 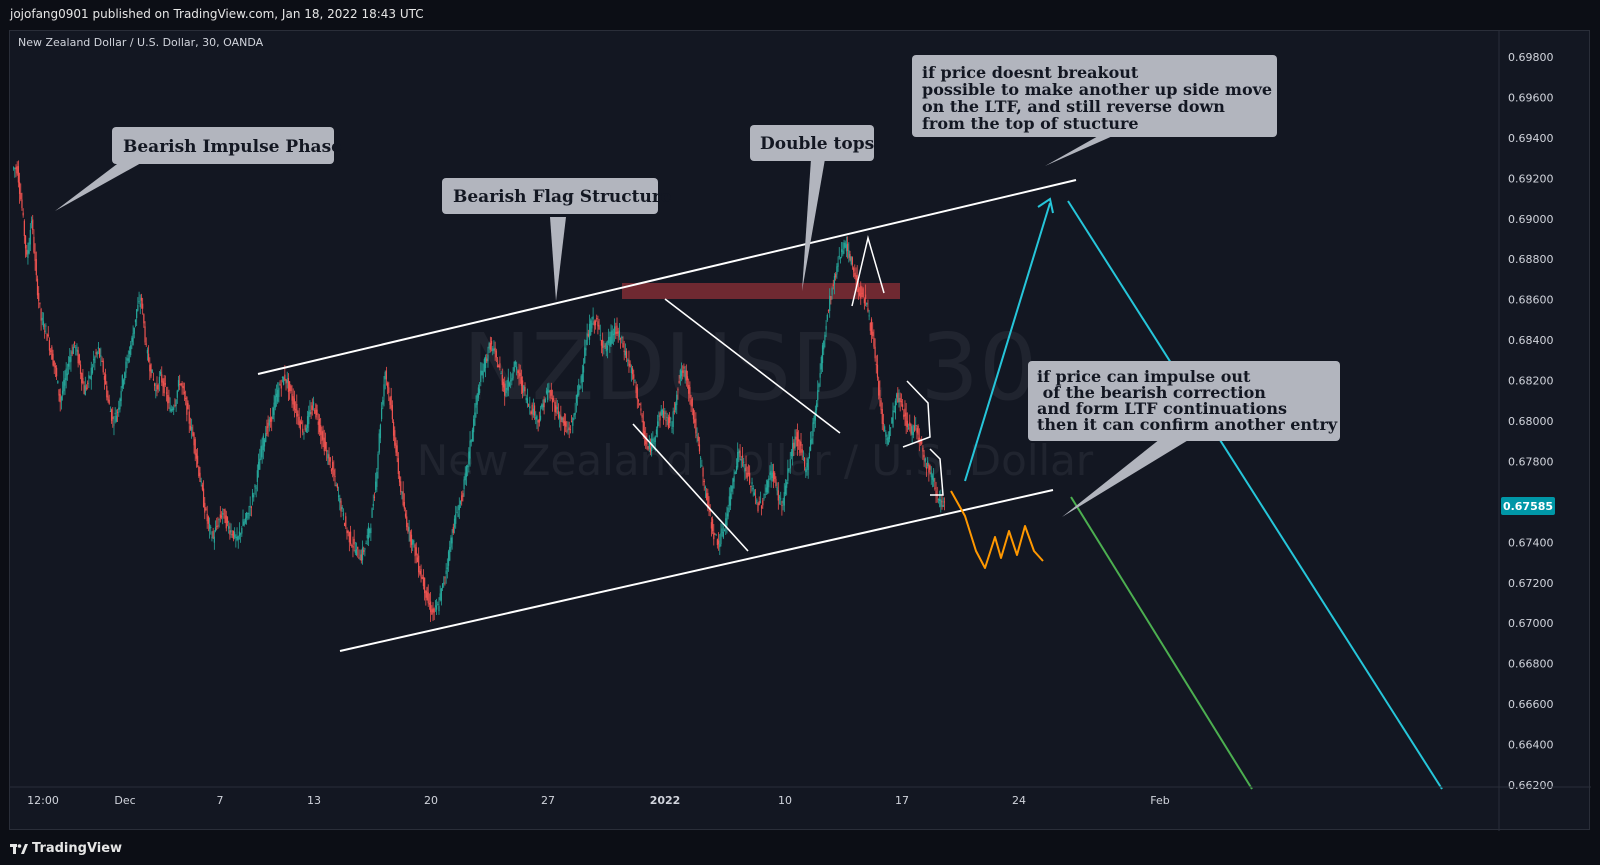 What do you see at coordinates (1161, 643) in the screenshot?
I see `projection-down-green` at bounding box center [1161, 643].